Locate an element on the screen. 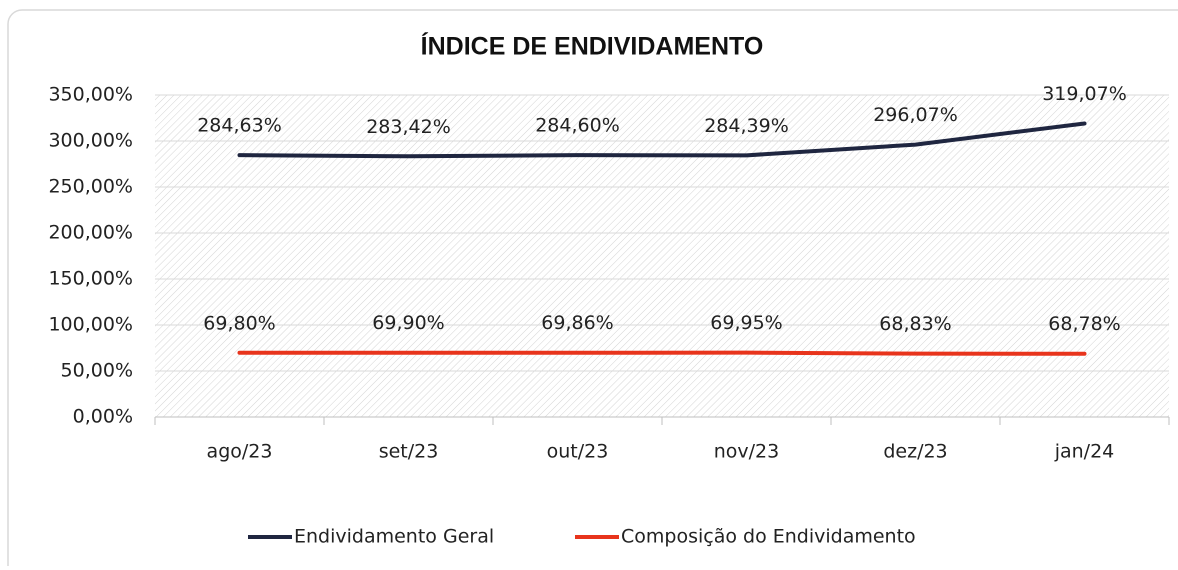  data-label: 319,07% is located at coordinates (1084, 94).